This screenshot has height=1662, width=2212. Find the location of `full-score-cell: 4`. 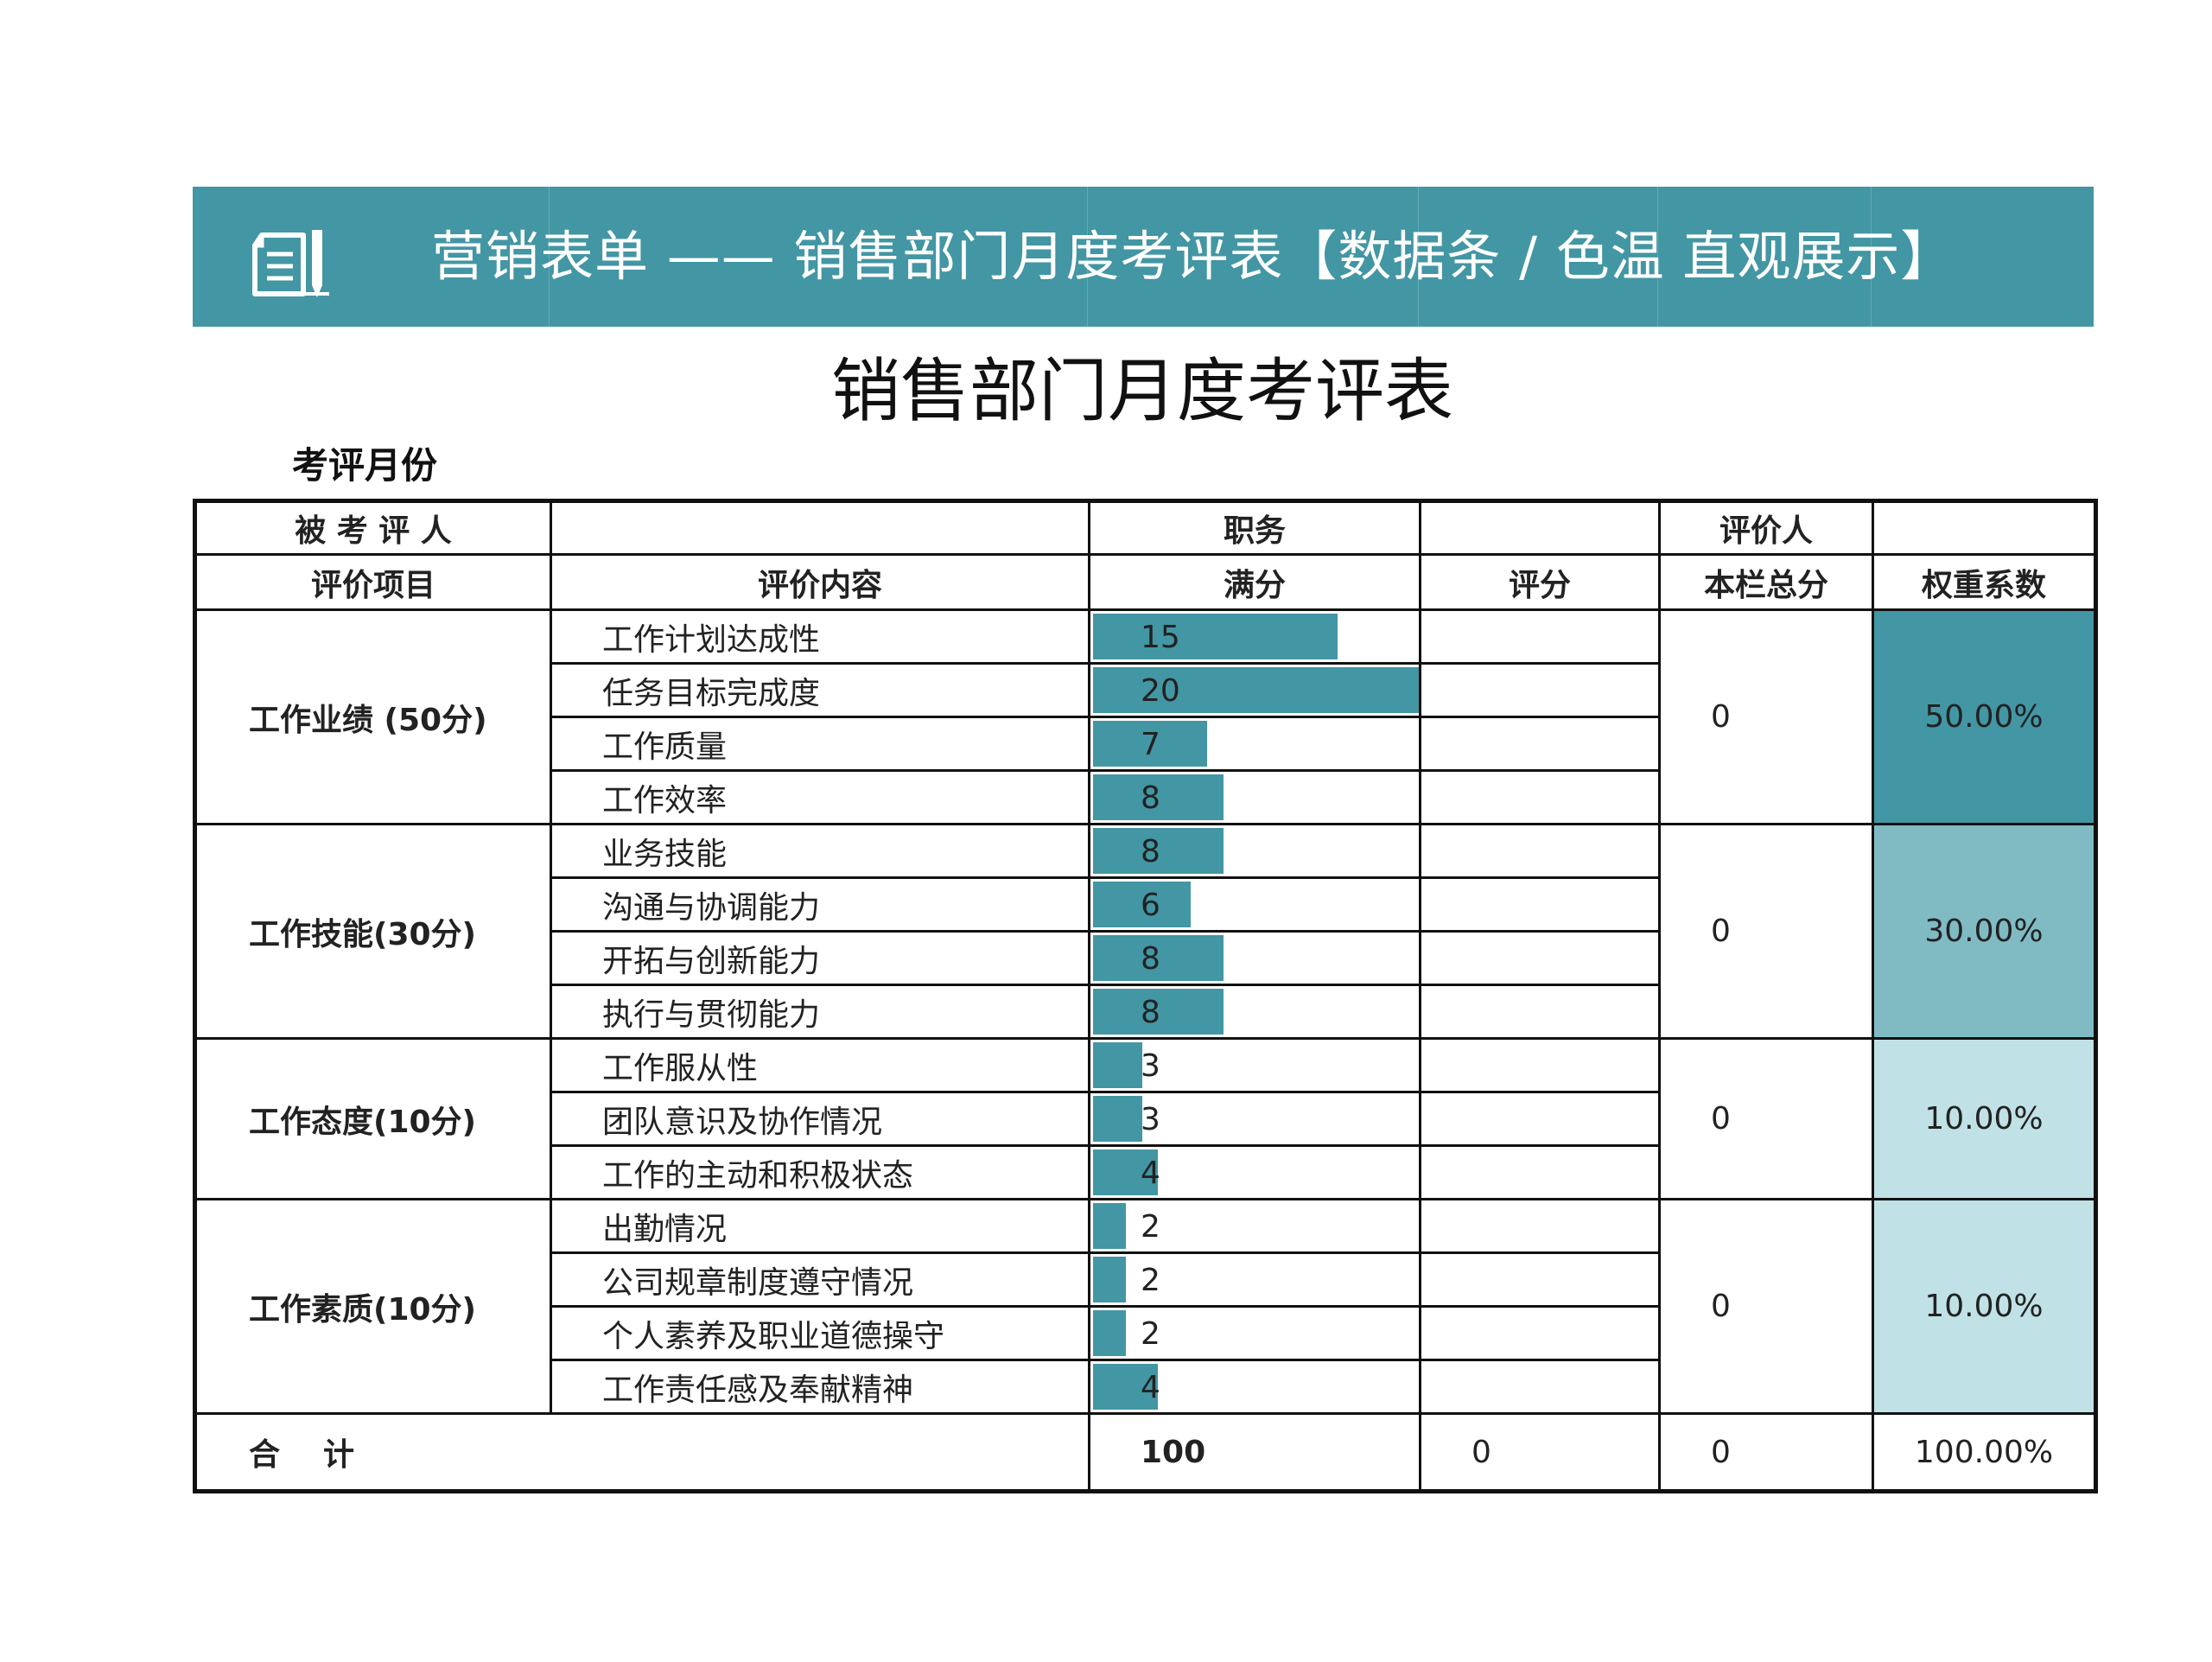

full-score-cell: 4 is located at coordinates (1254, 1172).